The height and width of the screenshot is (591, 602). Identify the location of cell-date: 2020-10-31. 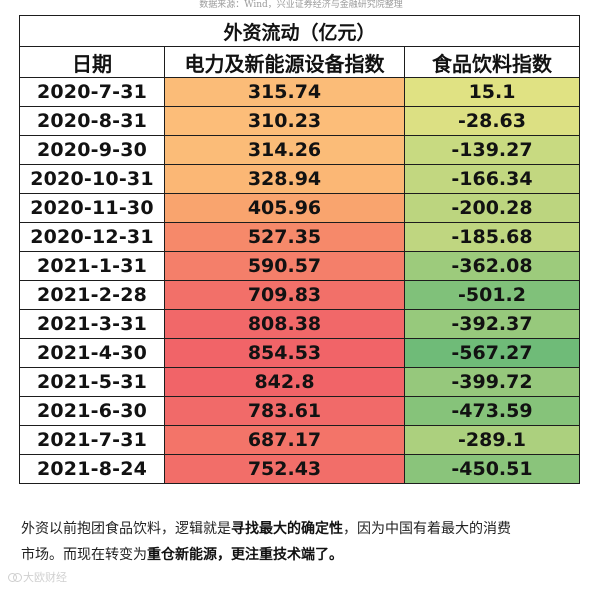
(92, 179).